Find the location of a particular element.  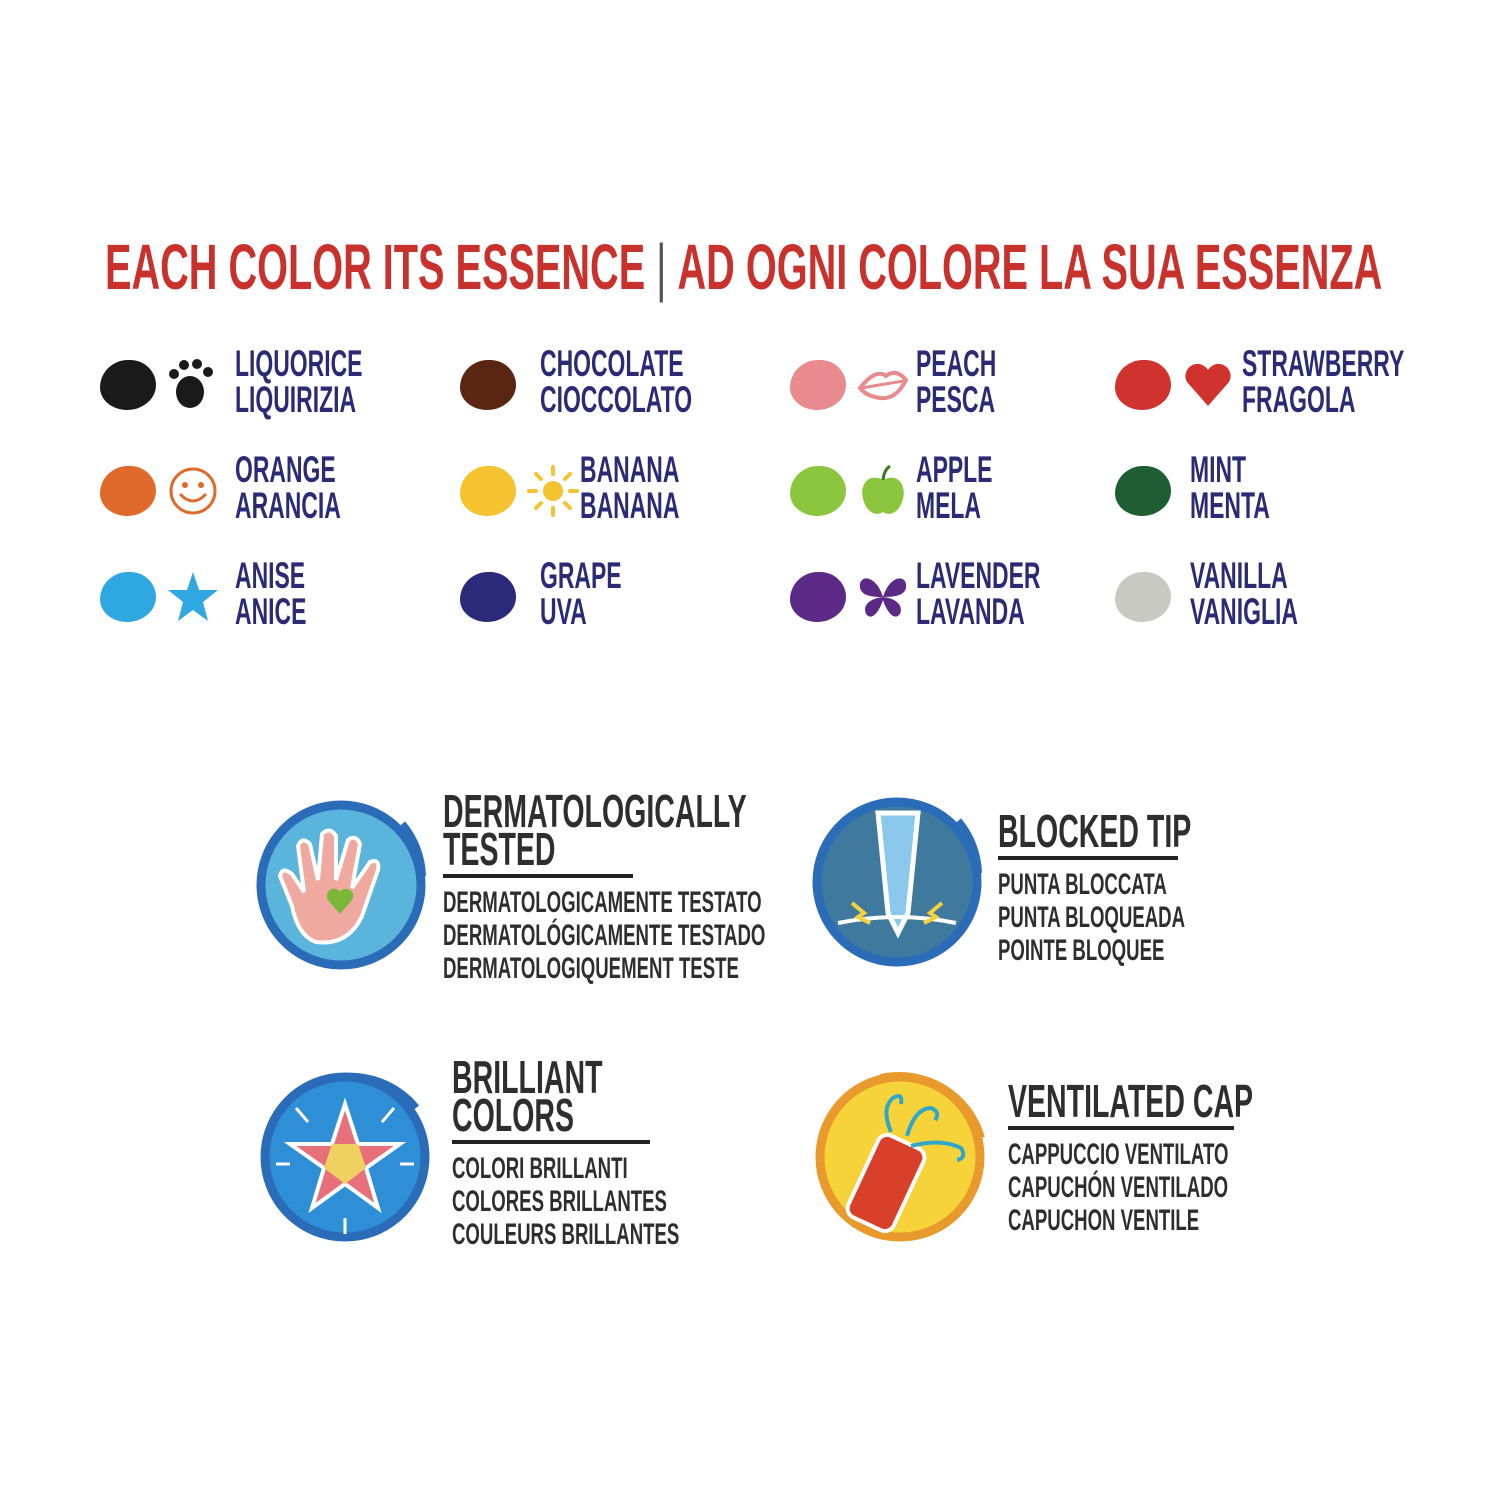

flavor-chocolate: CHOCOLATE CIOCCOLATO is located at coordinates (640, 388).